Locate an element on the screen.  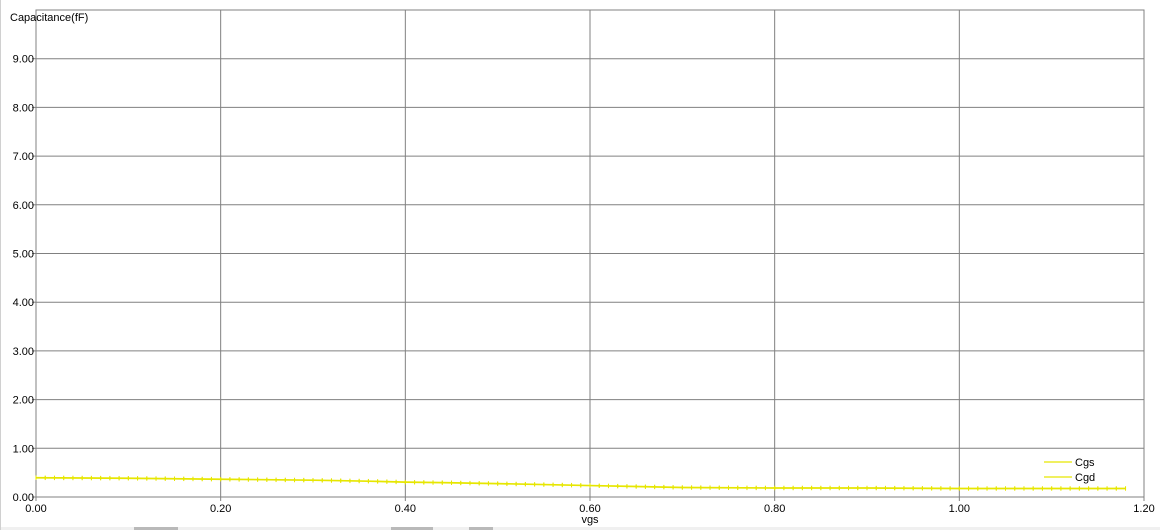
x-tick-label: 0.40 is located at coordinates (405, 509).